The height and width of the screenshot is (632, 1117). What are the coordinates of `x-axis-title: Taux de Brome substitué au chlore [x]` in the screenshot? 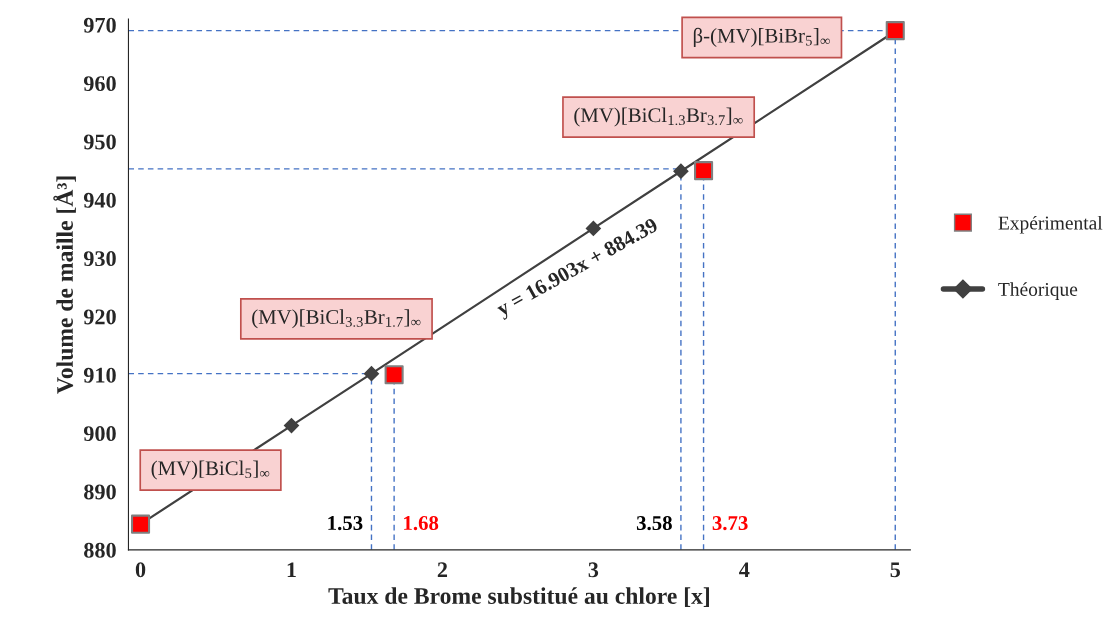 It's located at (518, 597).